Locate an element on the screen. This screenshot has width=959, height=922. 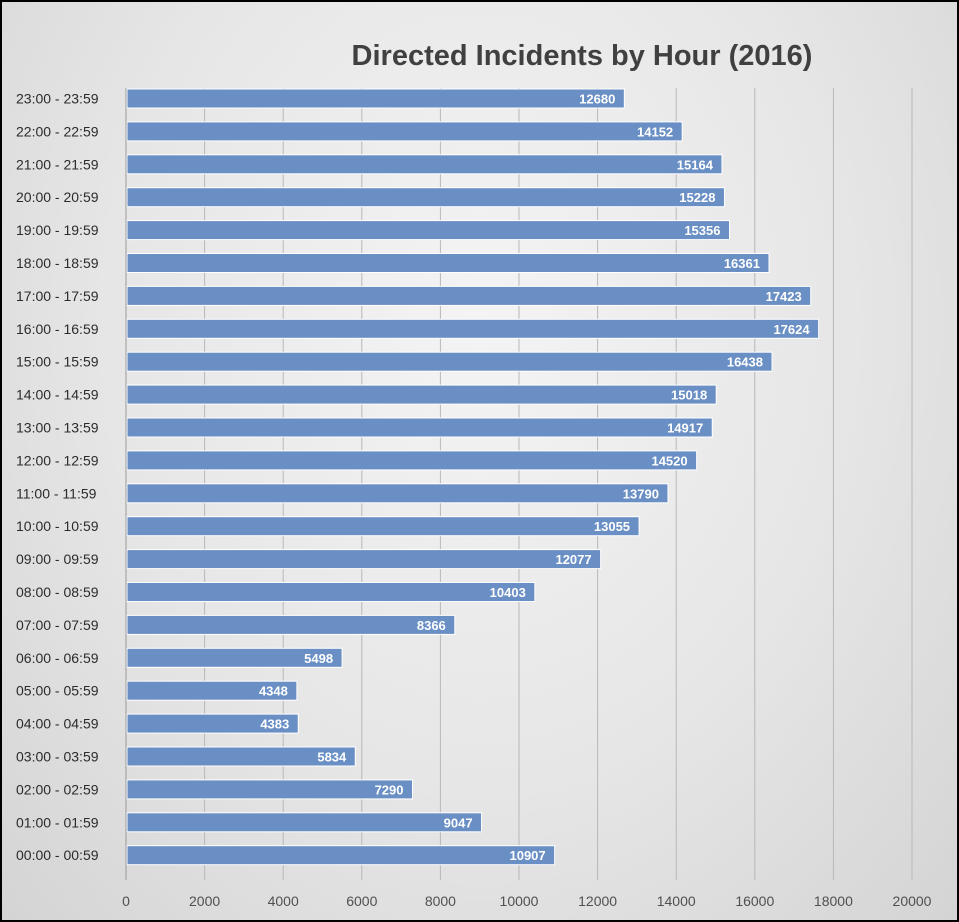
y-category-label: 00:00 - 00:59 is located at coordinates (57, 855).